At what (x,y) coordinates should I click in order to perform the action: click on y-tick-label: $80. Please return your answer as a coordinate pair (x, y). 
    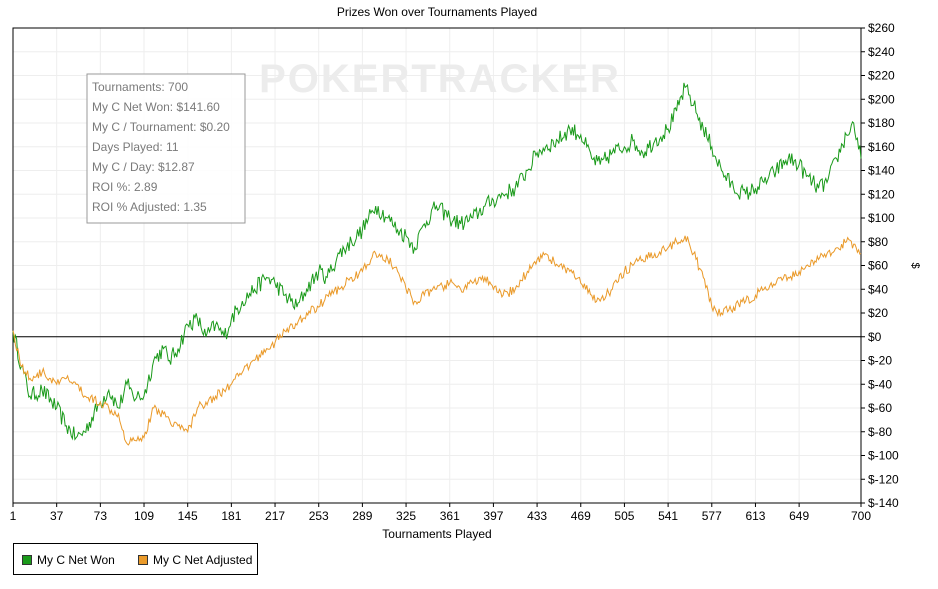
    Looking at the image, I should click on (878, 242).